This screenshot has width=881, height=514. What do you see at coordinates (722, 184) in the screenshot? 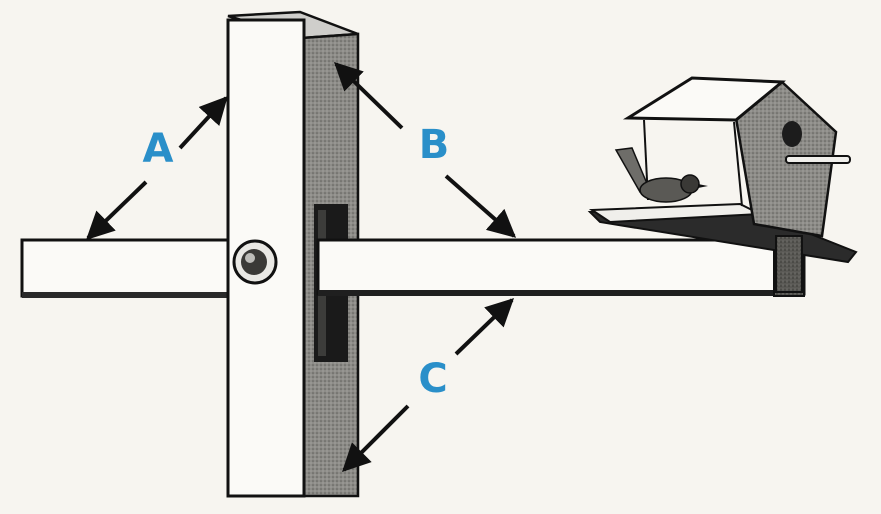
I see `feeder-house` at bounding box center [722, 184].